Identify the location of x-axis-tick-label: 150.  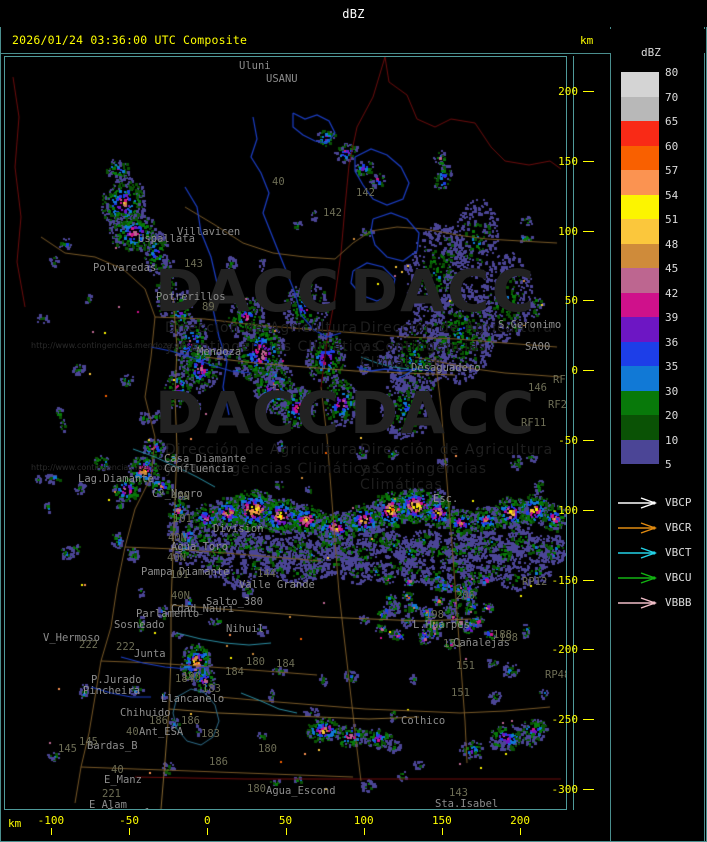
(441, 820).